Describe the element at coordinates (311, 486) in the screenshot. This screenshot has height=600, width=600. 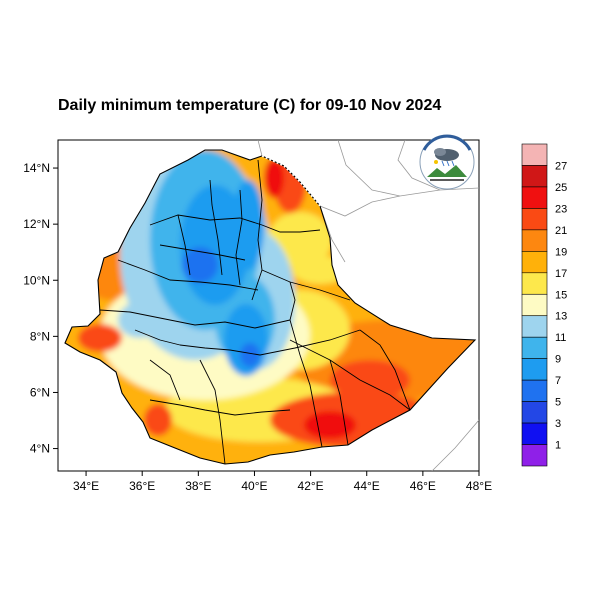
I see `x-tick-label: 42°E` at that location.